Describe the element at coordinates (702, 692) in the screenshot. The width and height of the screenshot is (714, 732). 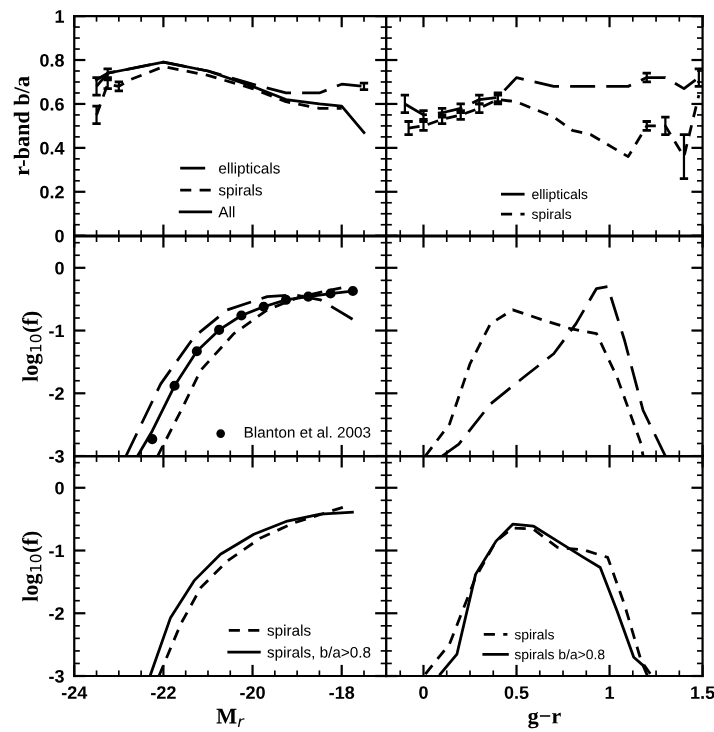
I see `x-tick-label: 1.5` at that location.